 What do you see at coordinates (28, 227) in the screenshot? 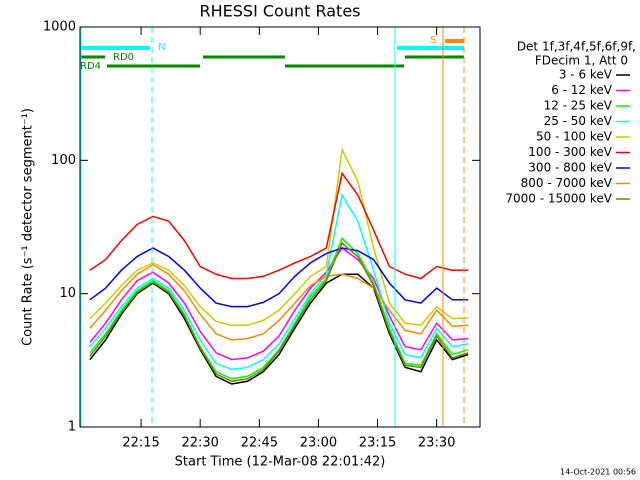
I see `y-axis-label: Count Rate (s⁻¹ detector segment⁻¹)` at bounding box center [28, 227].